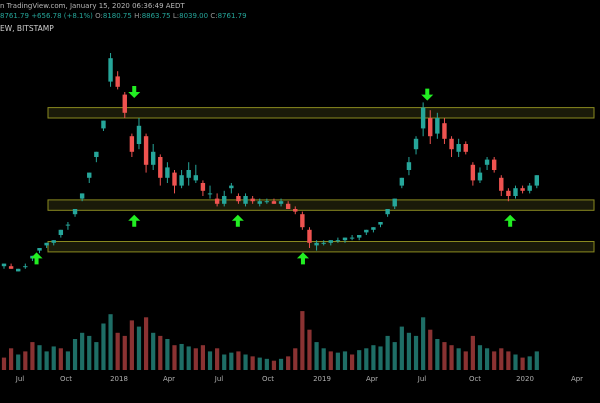  I want to click on open-value: 8180.75, so click(117, 16).